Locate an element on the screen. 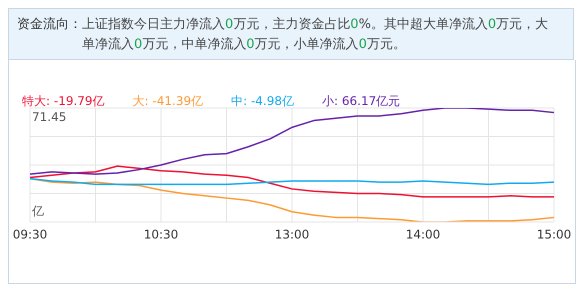  x-tick-label: 09:30 is located at coordinates (30, 235).